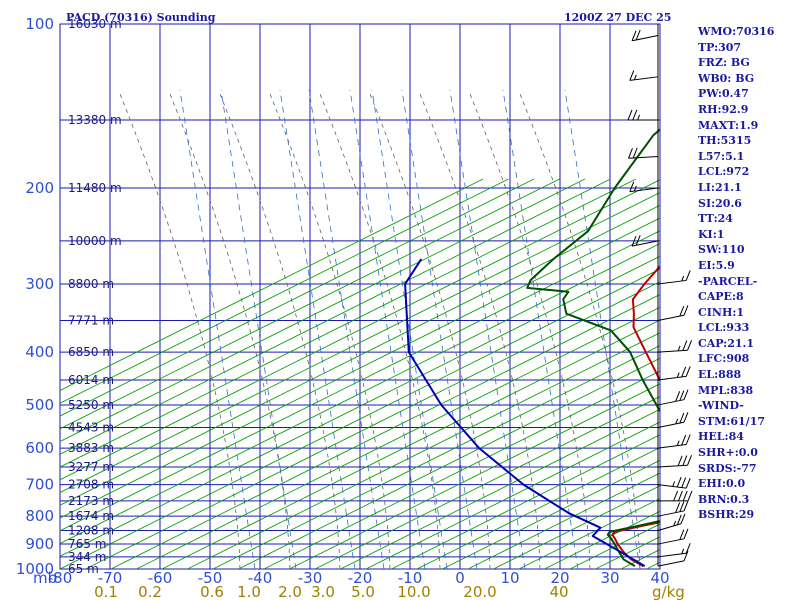  What do you see at coordinates (716, 265) in the screenshot?
I see `index-item: EI:5.9` at bounding box center [716, 265].